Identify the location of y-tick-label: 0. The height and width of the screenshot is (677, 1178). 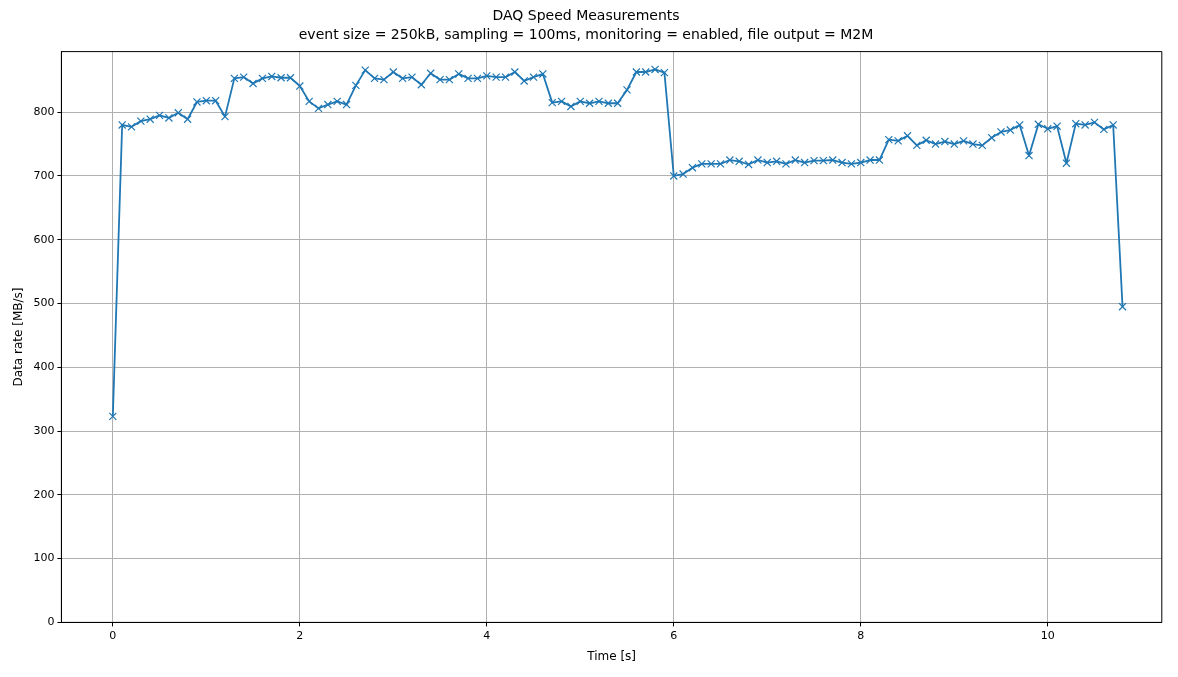
(51, 622).